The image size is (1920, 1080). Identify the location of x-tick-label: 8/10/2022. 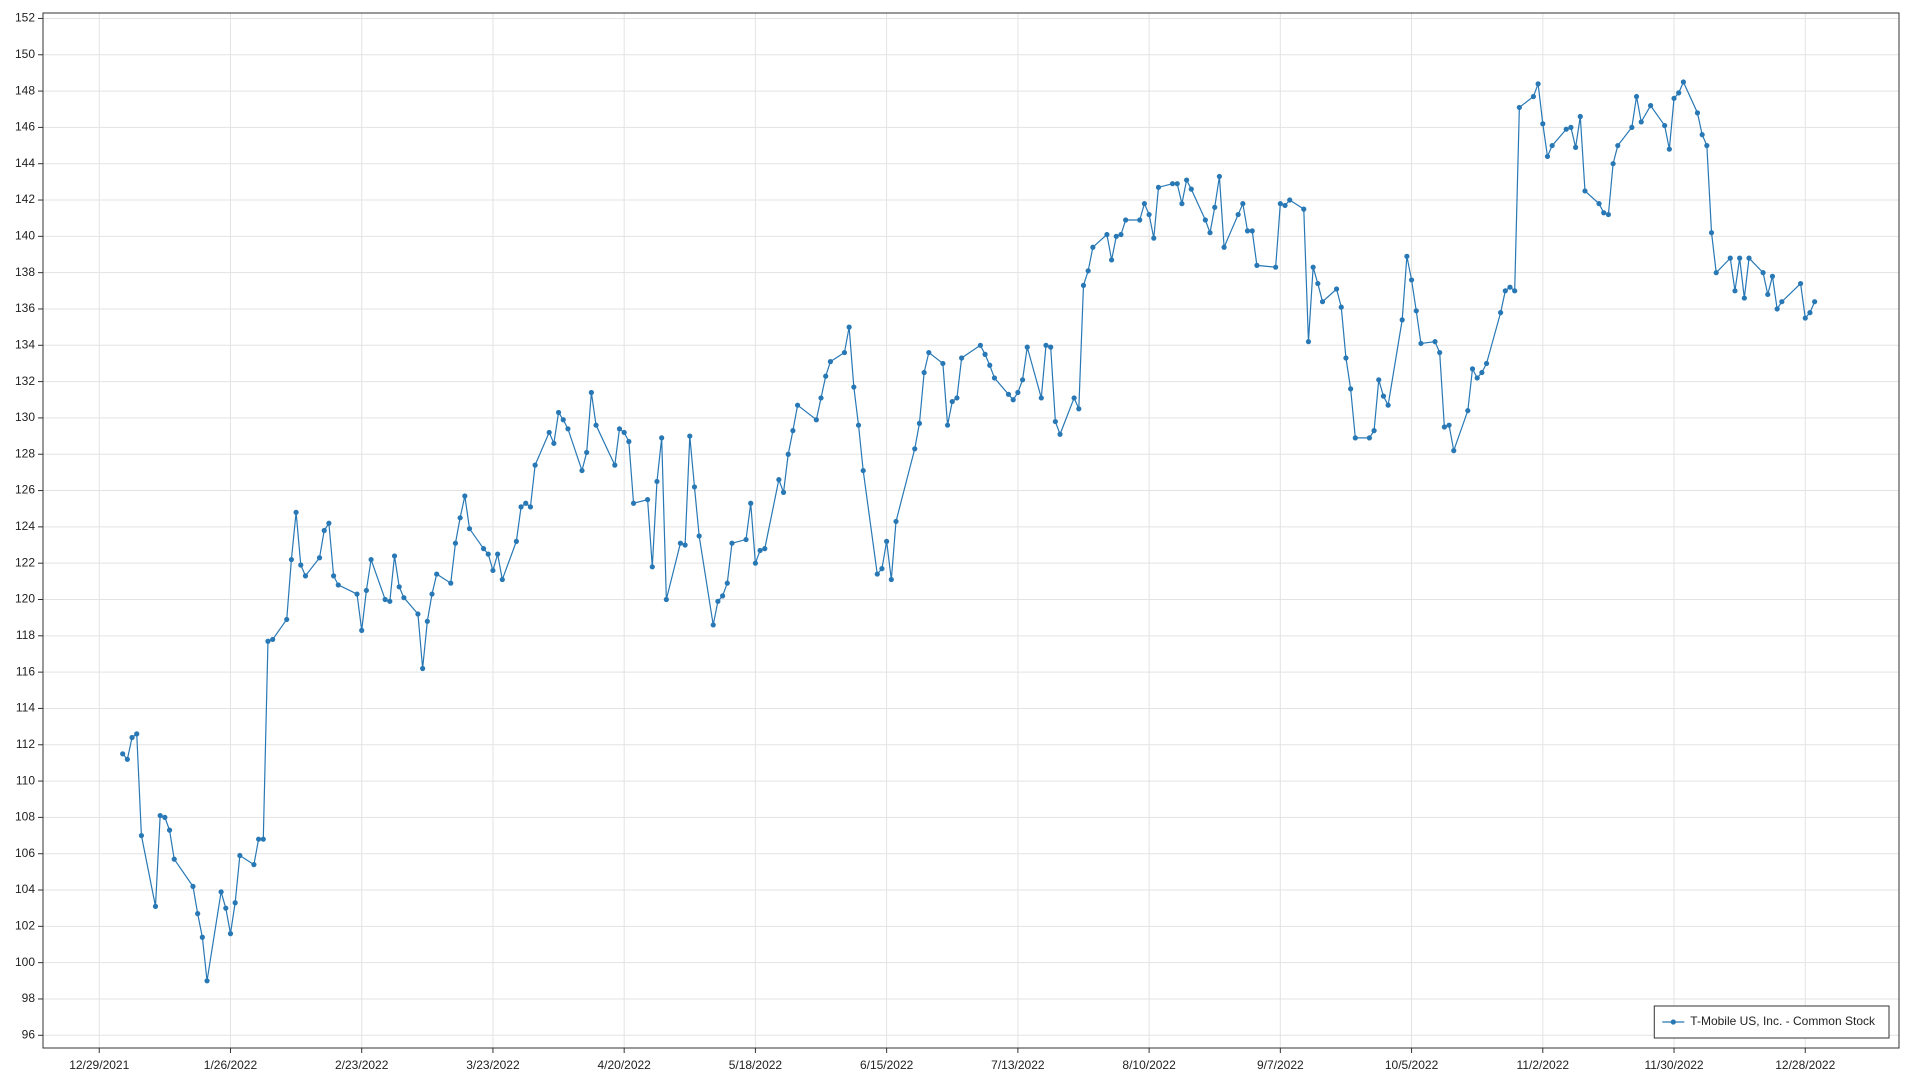
(1149, 1065).